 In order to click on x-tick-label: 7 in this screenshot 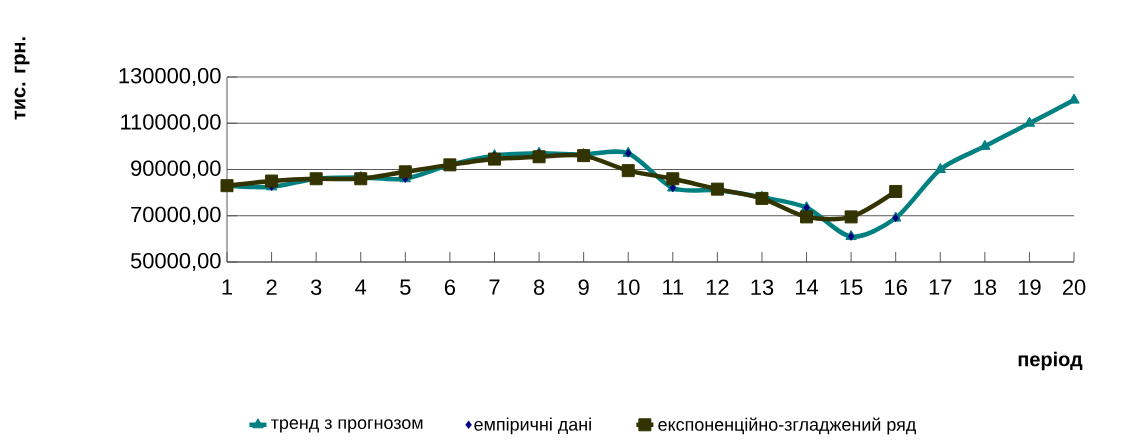, I will do `click(494, 287)`.